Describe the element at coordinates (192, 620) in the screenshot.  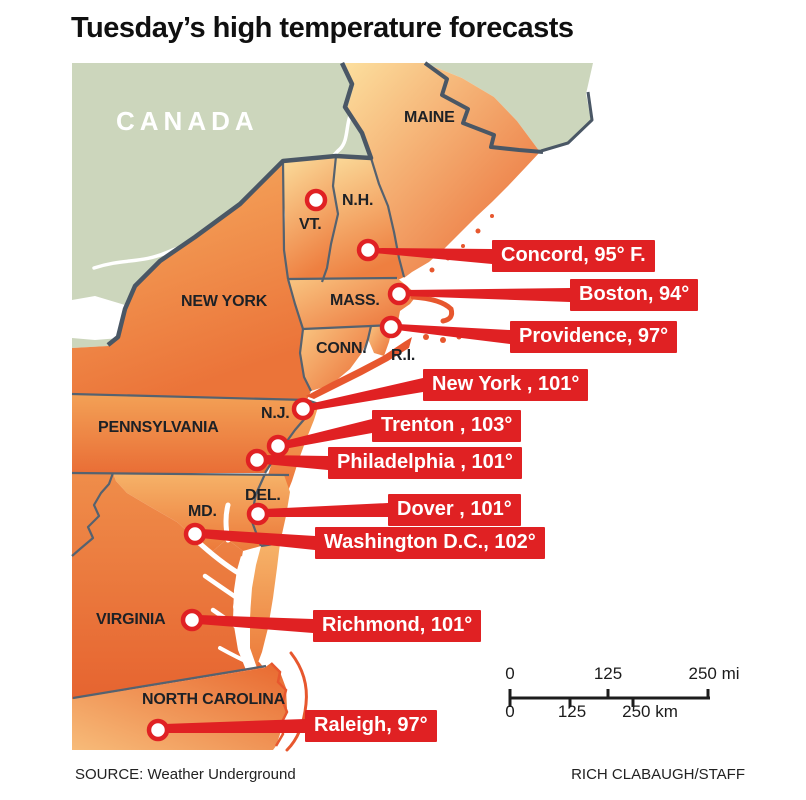
I see `city-marker-richmond` at that location.